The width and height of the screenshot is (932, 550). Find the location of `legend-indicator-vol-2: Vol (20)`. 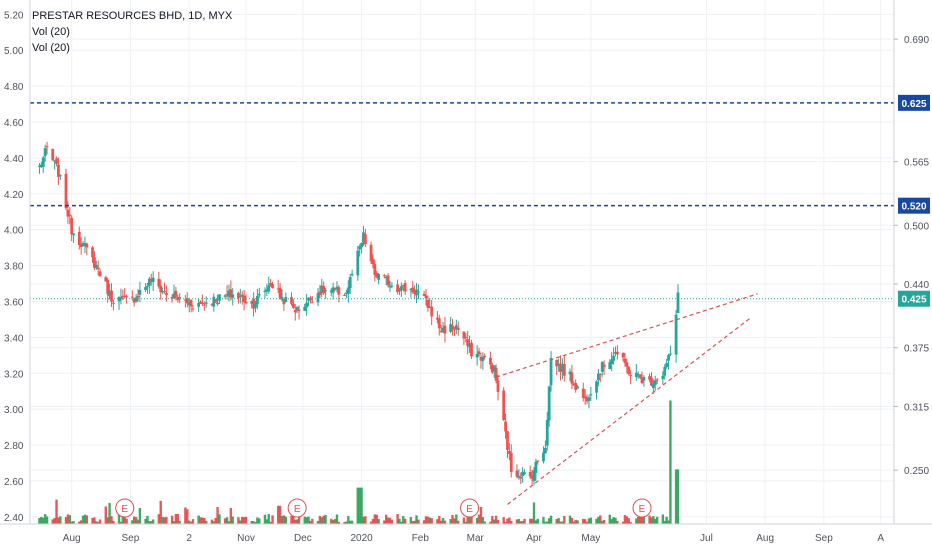

legend-indicator-vol-2: Vol (20) is located at coordinates (51, 48).